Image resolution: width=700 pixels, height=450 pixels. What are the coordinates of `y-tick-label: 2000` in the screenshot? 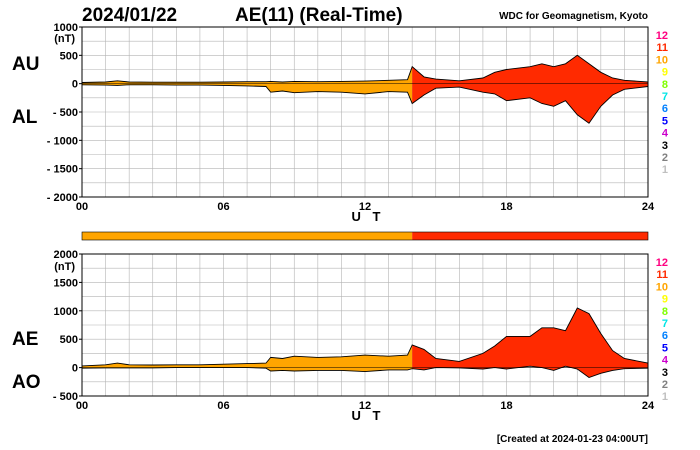 It's located at (66, 255).